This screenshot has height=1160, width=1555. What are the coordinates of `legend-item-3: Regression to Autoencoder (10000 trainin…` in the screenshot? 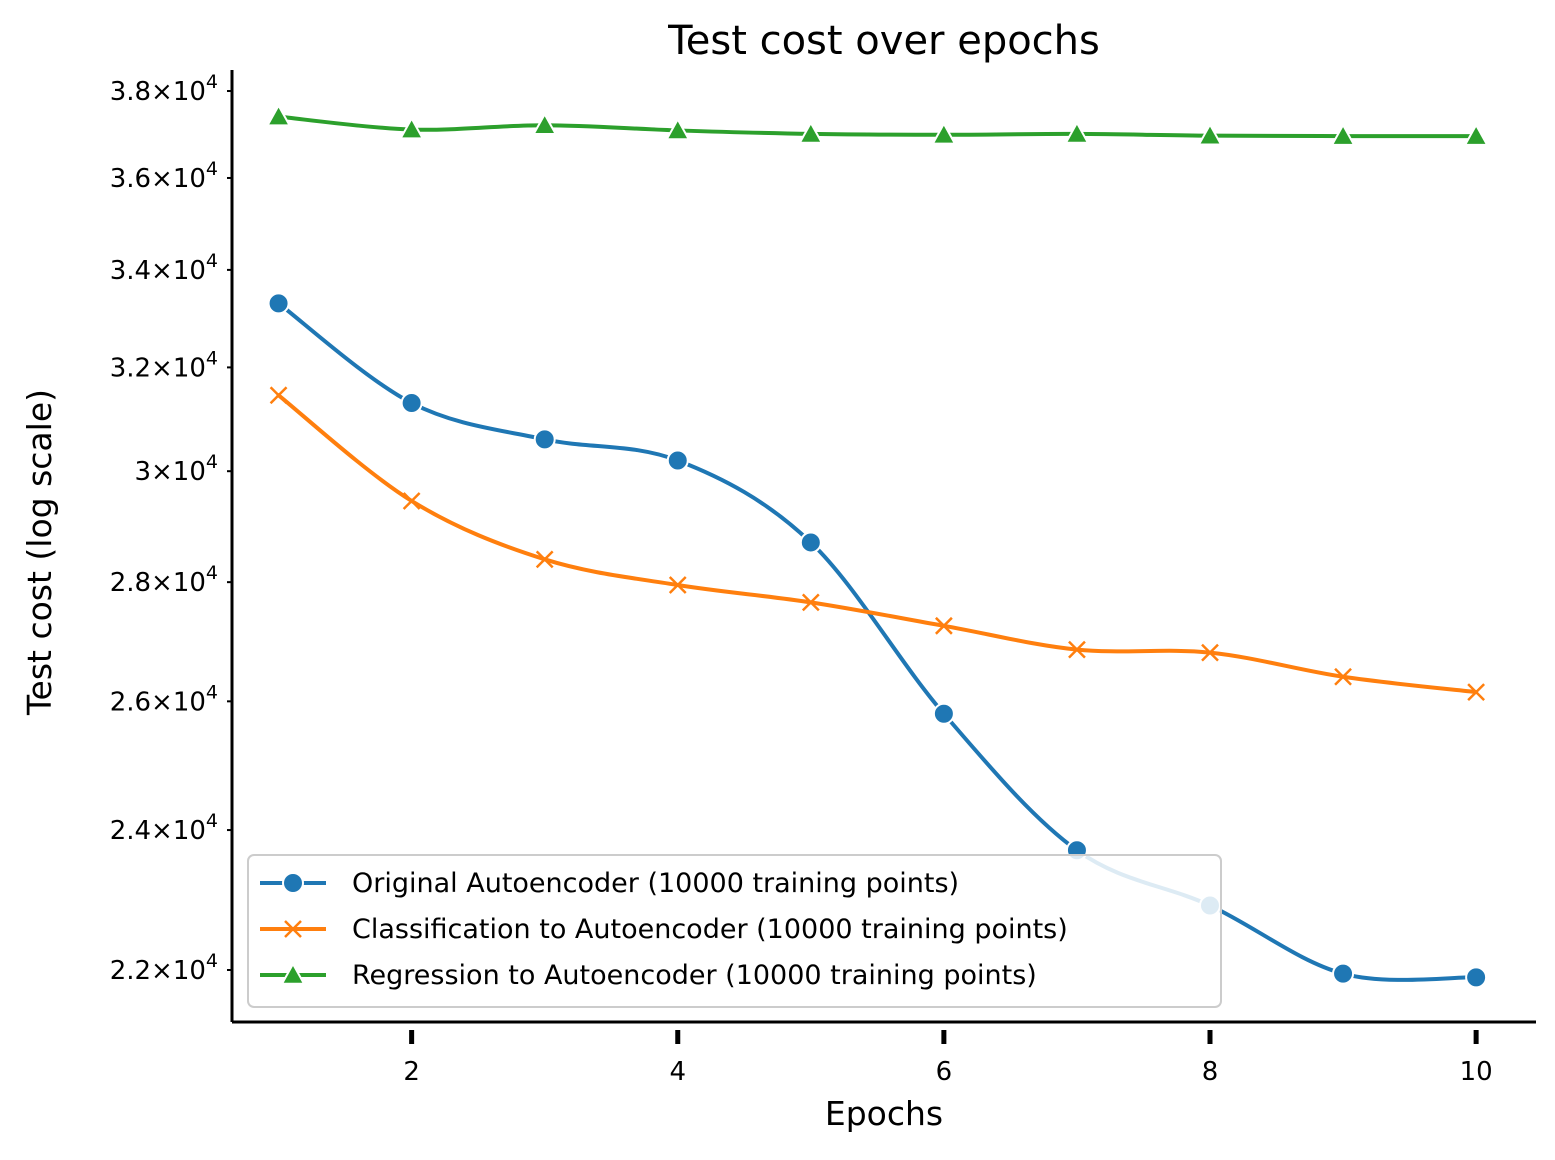 It's located at (648, 975).